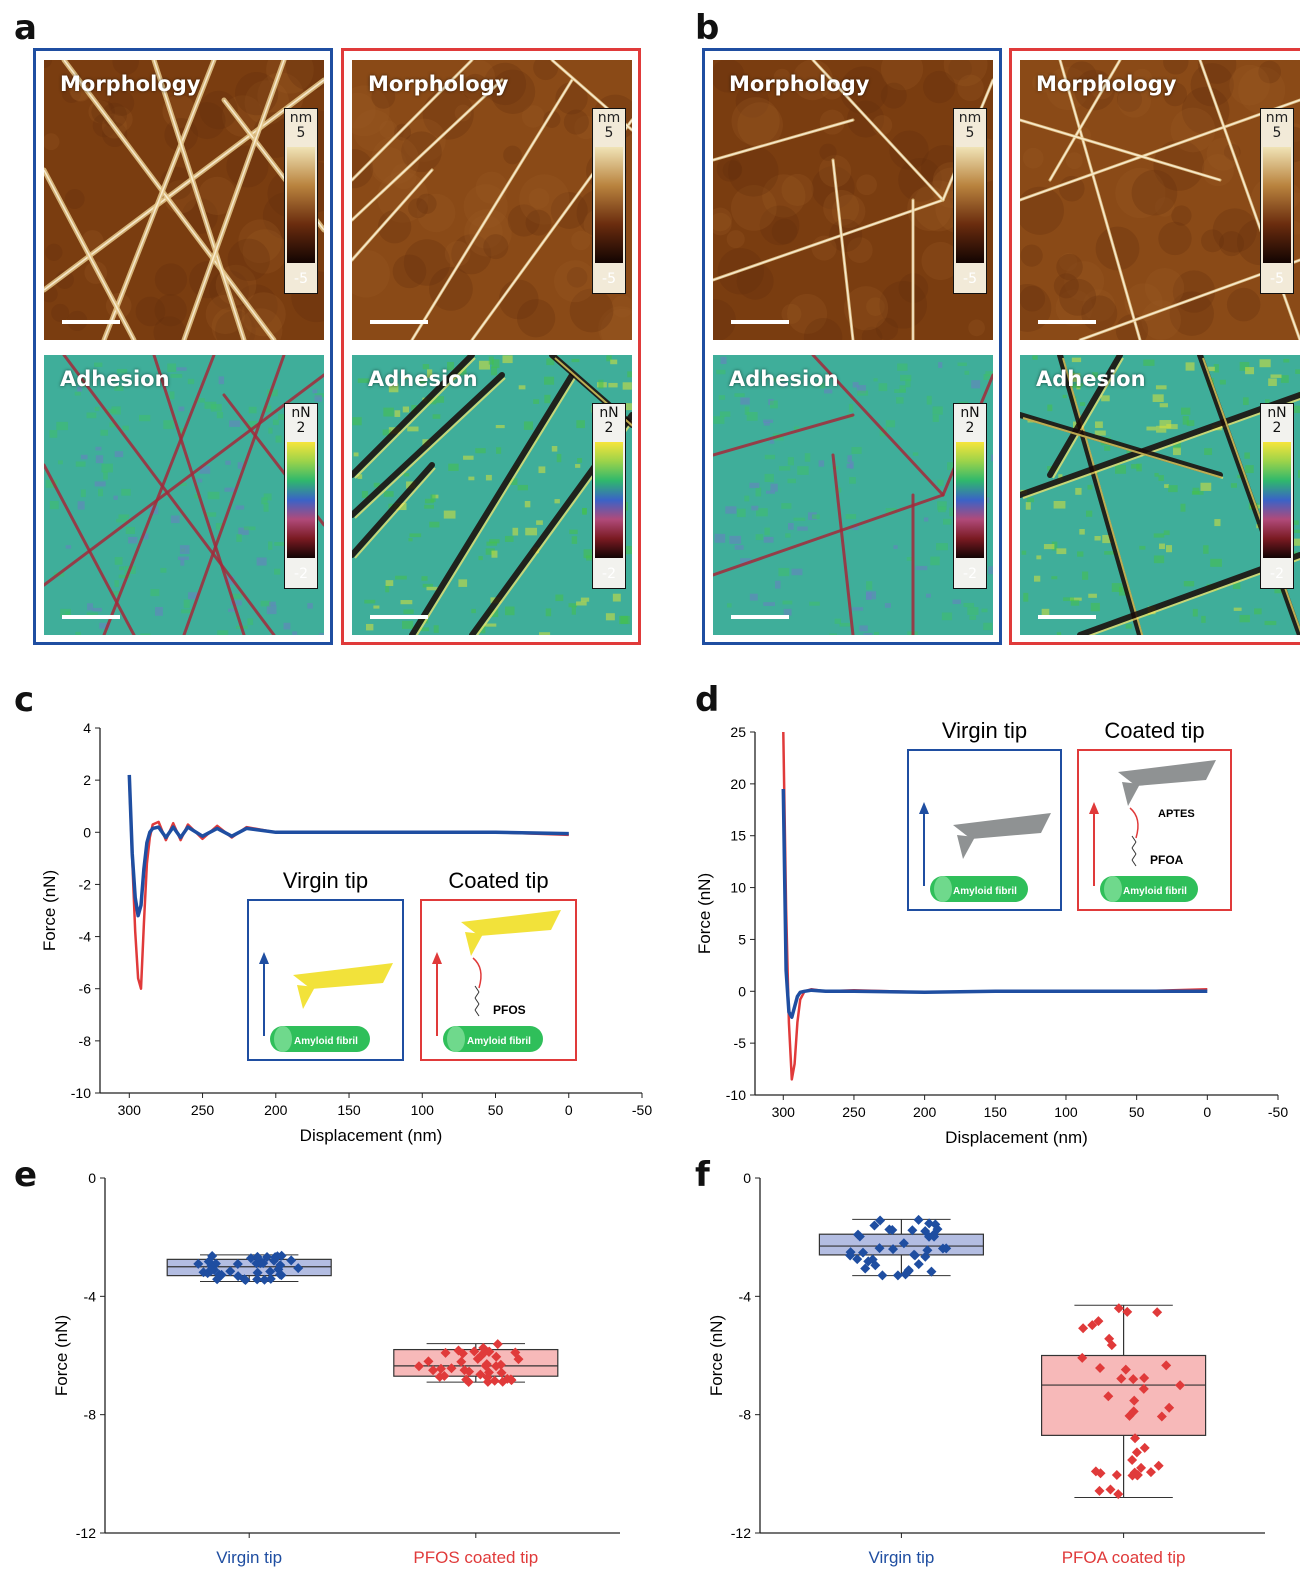 Image resolution: width=1300 pixels, height=1573 pixels. What do you see at coordinates (854, 1112) in the screenshot?
I see `x-tick-label: 250` at bounding box center [854, 1112].